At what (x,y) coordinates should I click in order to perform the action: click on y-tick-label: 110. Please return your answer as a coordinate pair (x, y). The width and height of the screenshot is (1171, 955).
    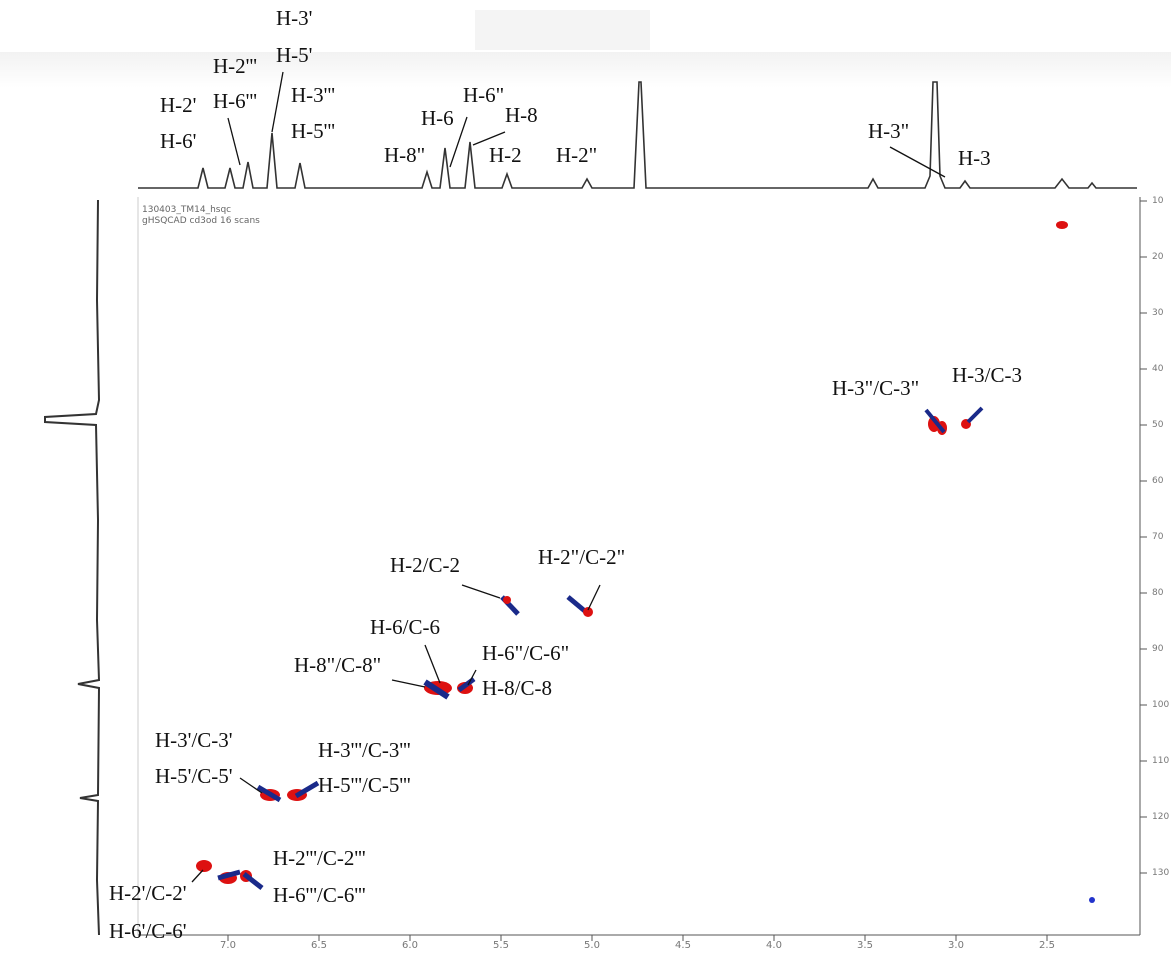
    Looking at the image, I should click on (1161, 761).